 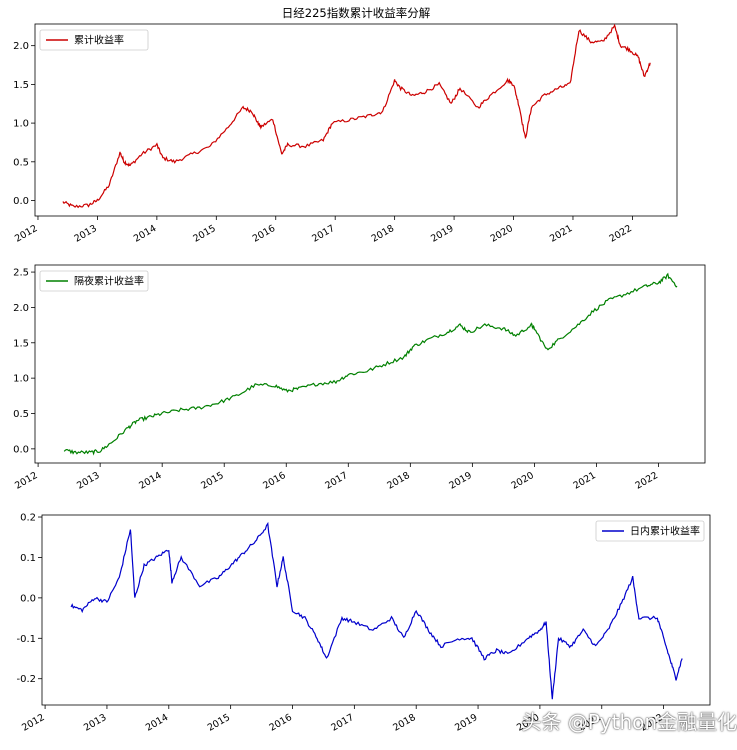 I want to click on legend: 隔夜累计收益率, so click(x=94, y=281).